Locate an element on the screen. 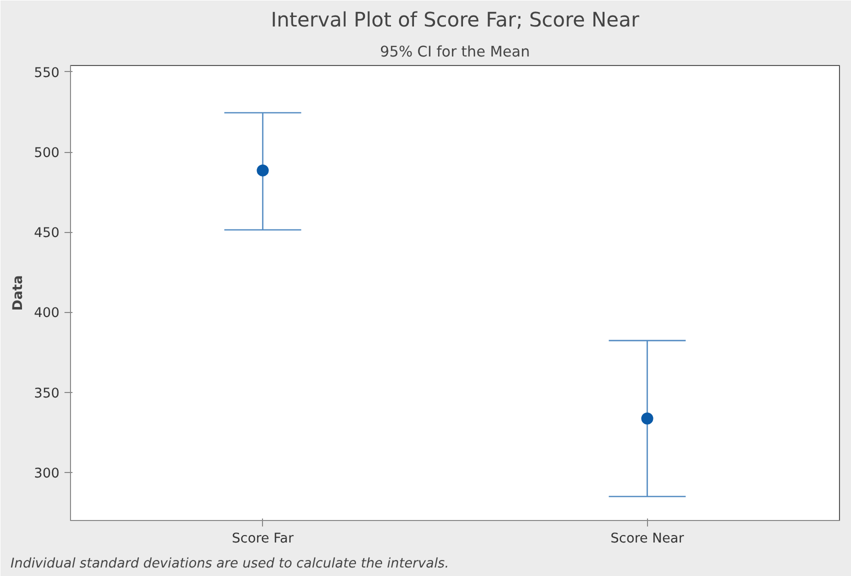 The image size is (851, 576). y-axis-title: Data is located at coordinates (18, 293).